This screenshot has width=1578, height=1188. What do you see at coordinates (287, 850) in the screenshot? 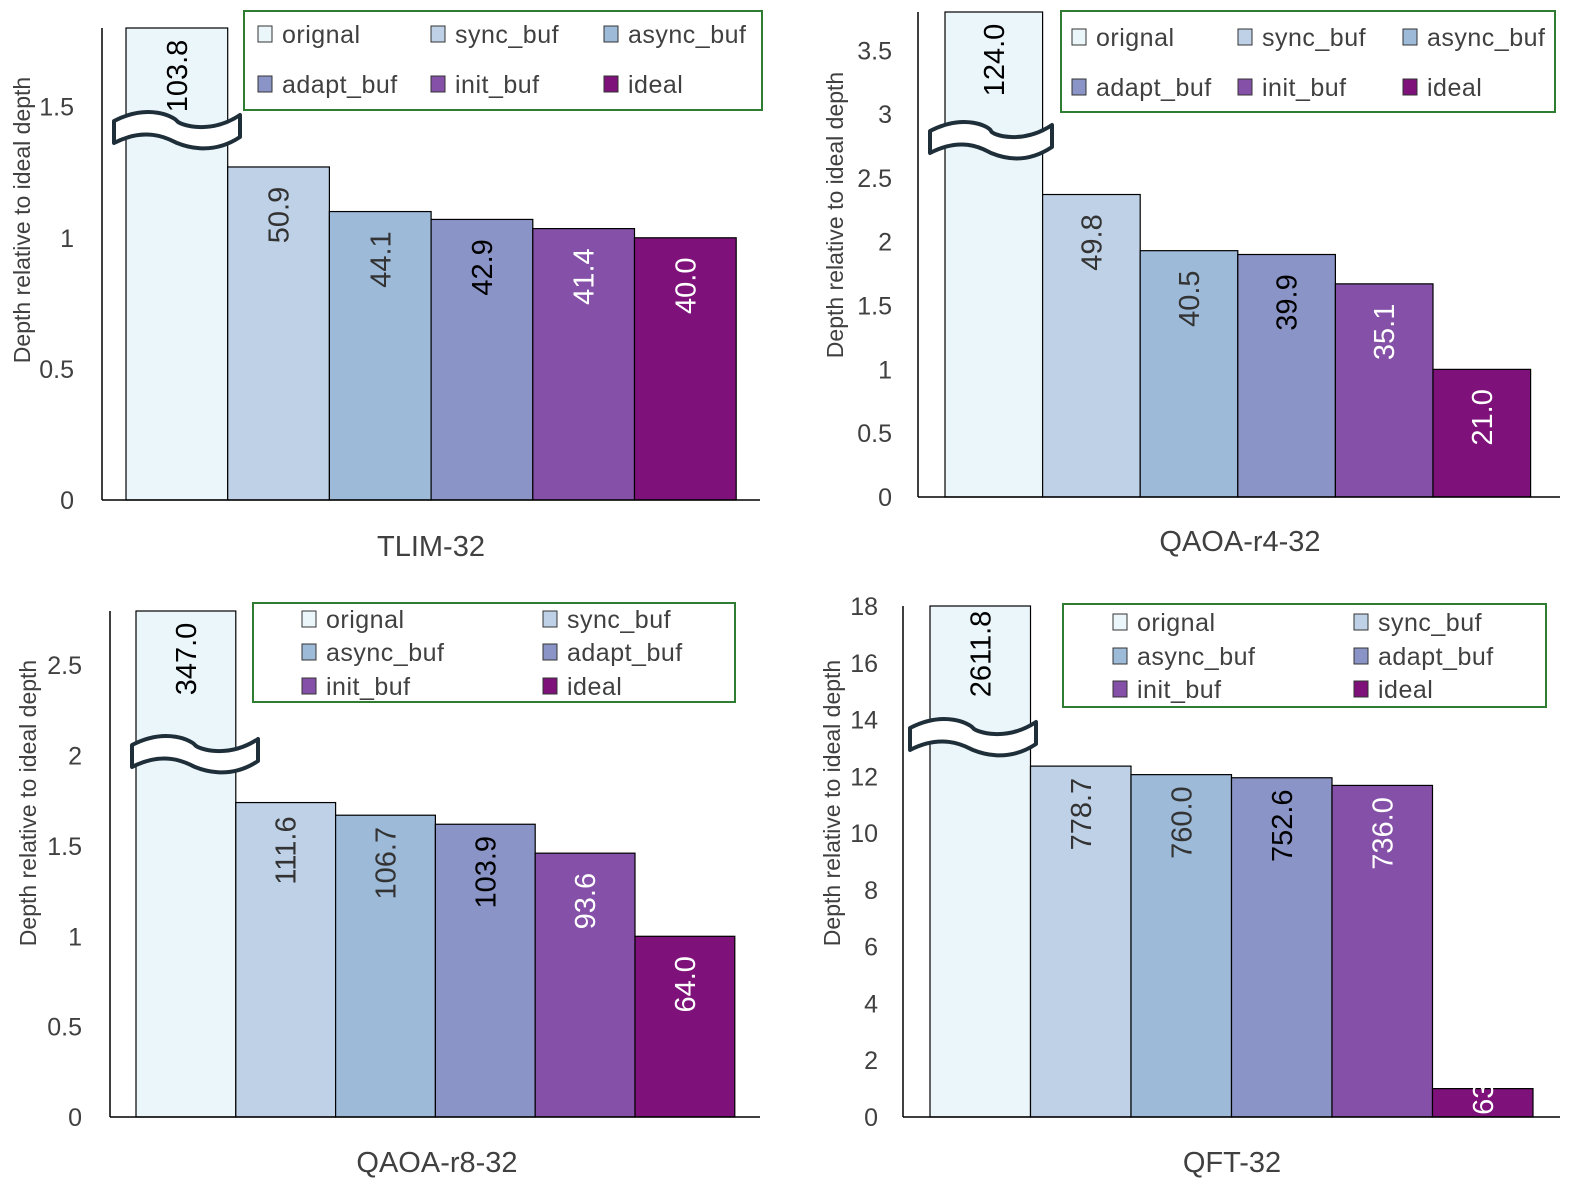
I see `bar-value-label: 111.6` at bounding box center [287, 850].